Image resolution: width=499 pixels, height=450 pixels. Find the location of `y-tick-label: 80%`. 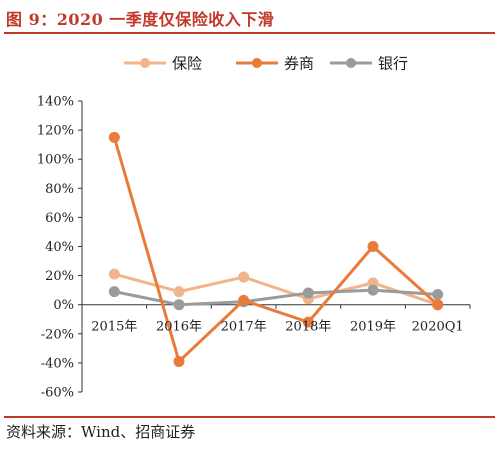

y-tick-label: 80% is located at coordinates (59, 189).